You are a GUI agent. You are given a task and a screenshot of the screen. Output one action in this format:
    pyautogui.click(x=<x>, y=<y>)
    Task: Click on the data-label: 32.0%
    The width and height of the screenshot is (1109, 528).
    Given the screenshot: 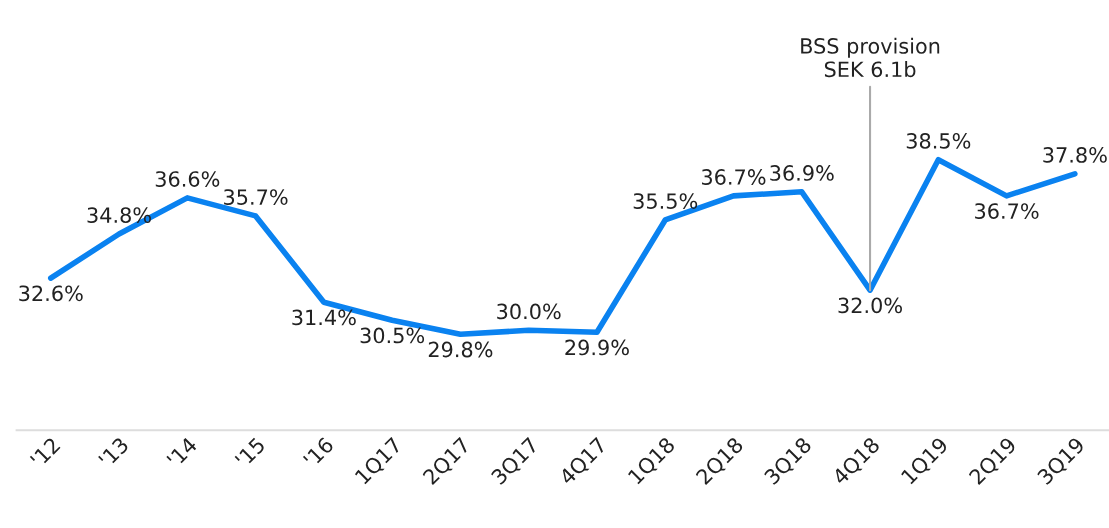 What is the action you would take?
    pyautogui.click(x=870, y=305)
    